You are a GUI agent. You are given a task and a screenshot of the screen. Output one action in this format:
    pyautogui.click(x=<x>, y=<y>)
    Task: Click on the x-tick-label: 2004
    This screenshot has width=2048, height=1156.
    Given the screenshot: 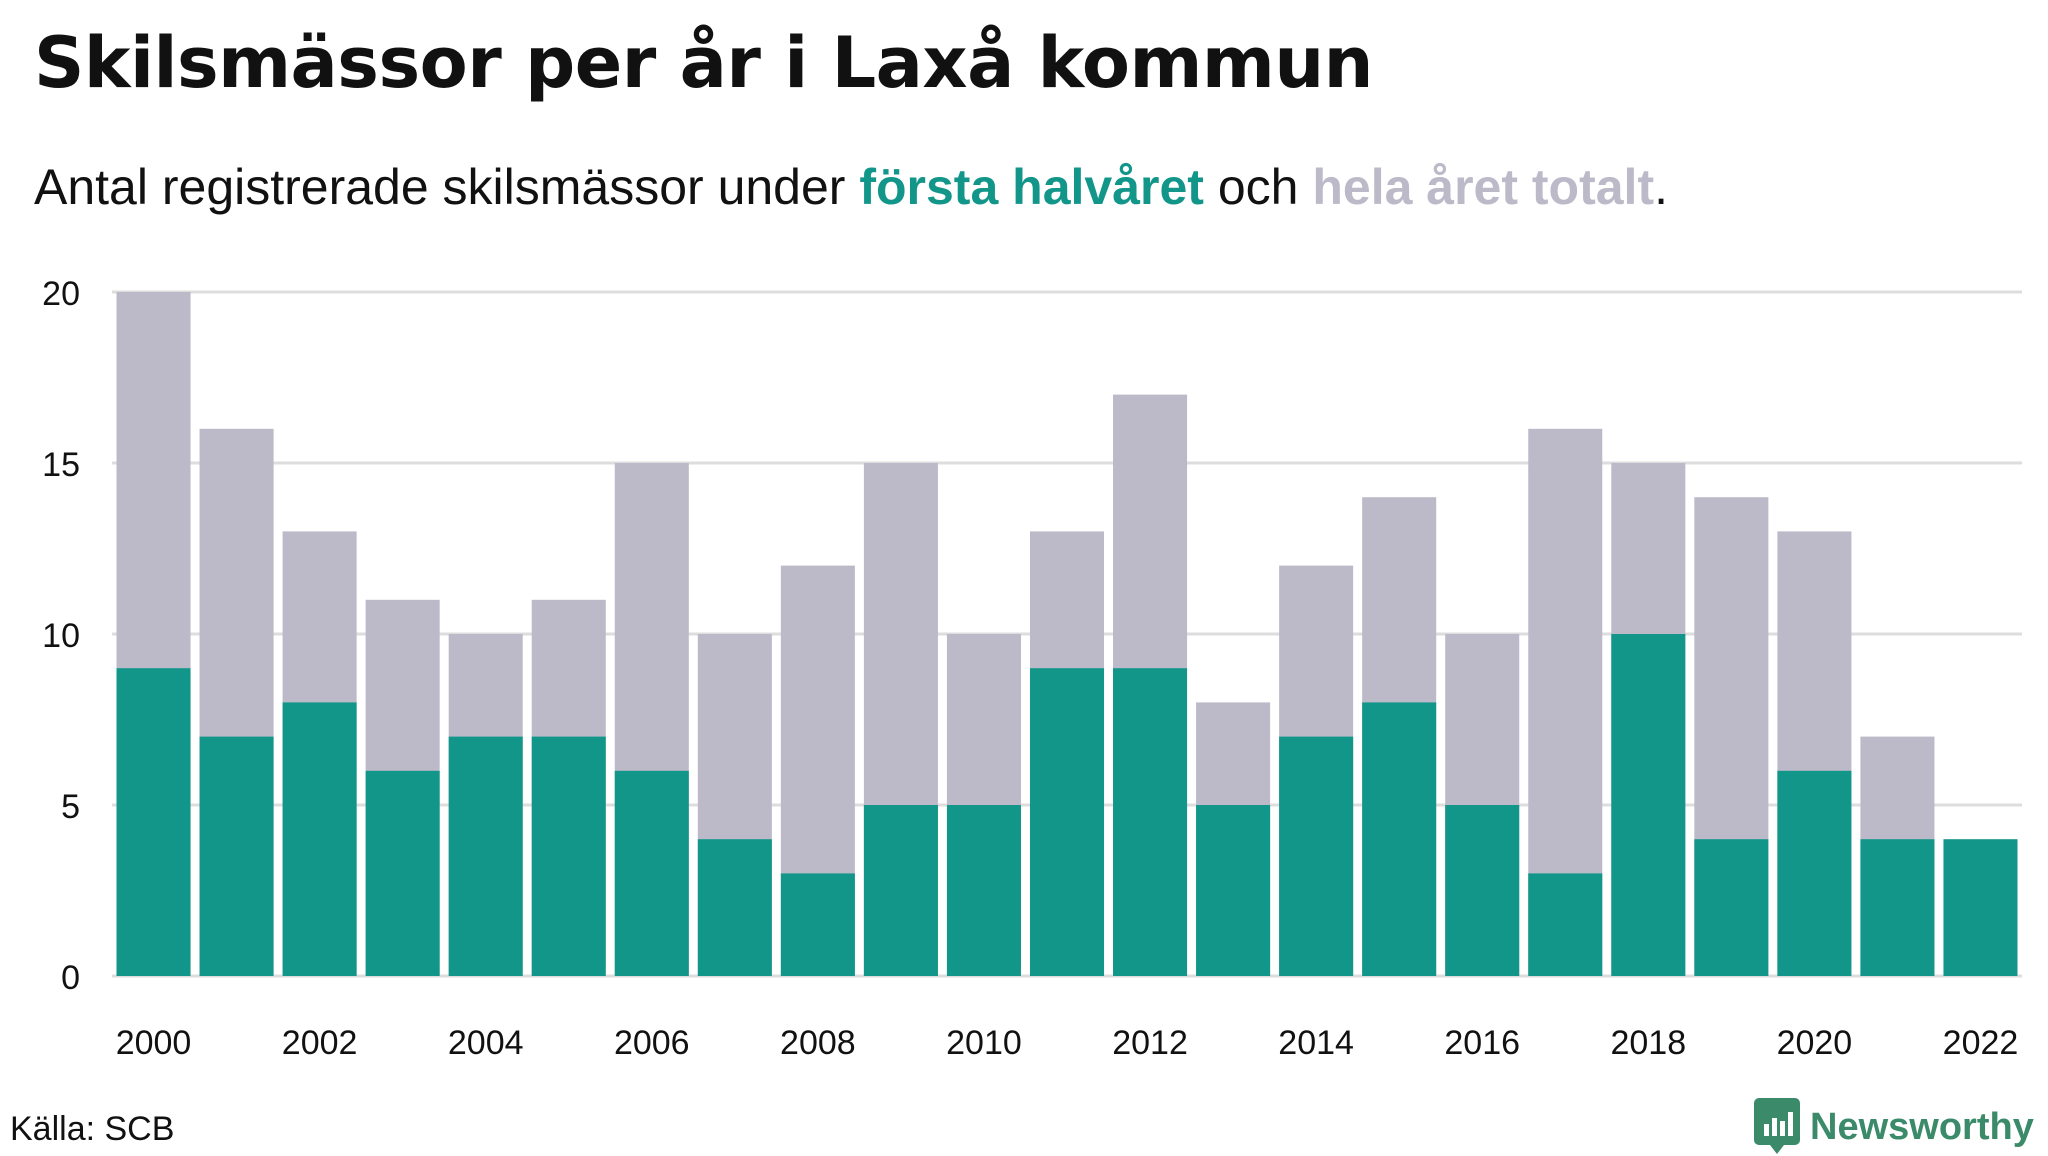 What is the action you would take?
    pyautogui.click(x=486, y=1043)
    